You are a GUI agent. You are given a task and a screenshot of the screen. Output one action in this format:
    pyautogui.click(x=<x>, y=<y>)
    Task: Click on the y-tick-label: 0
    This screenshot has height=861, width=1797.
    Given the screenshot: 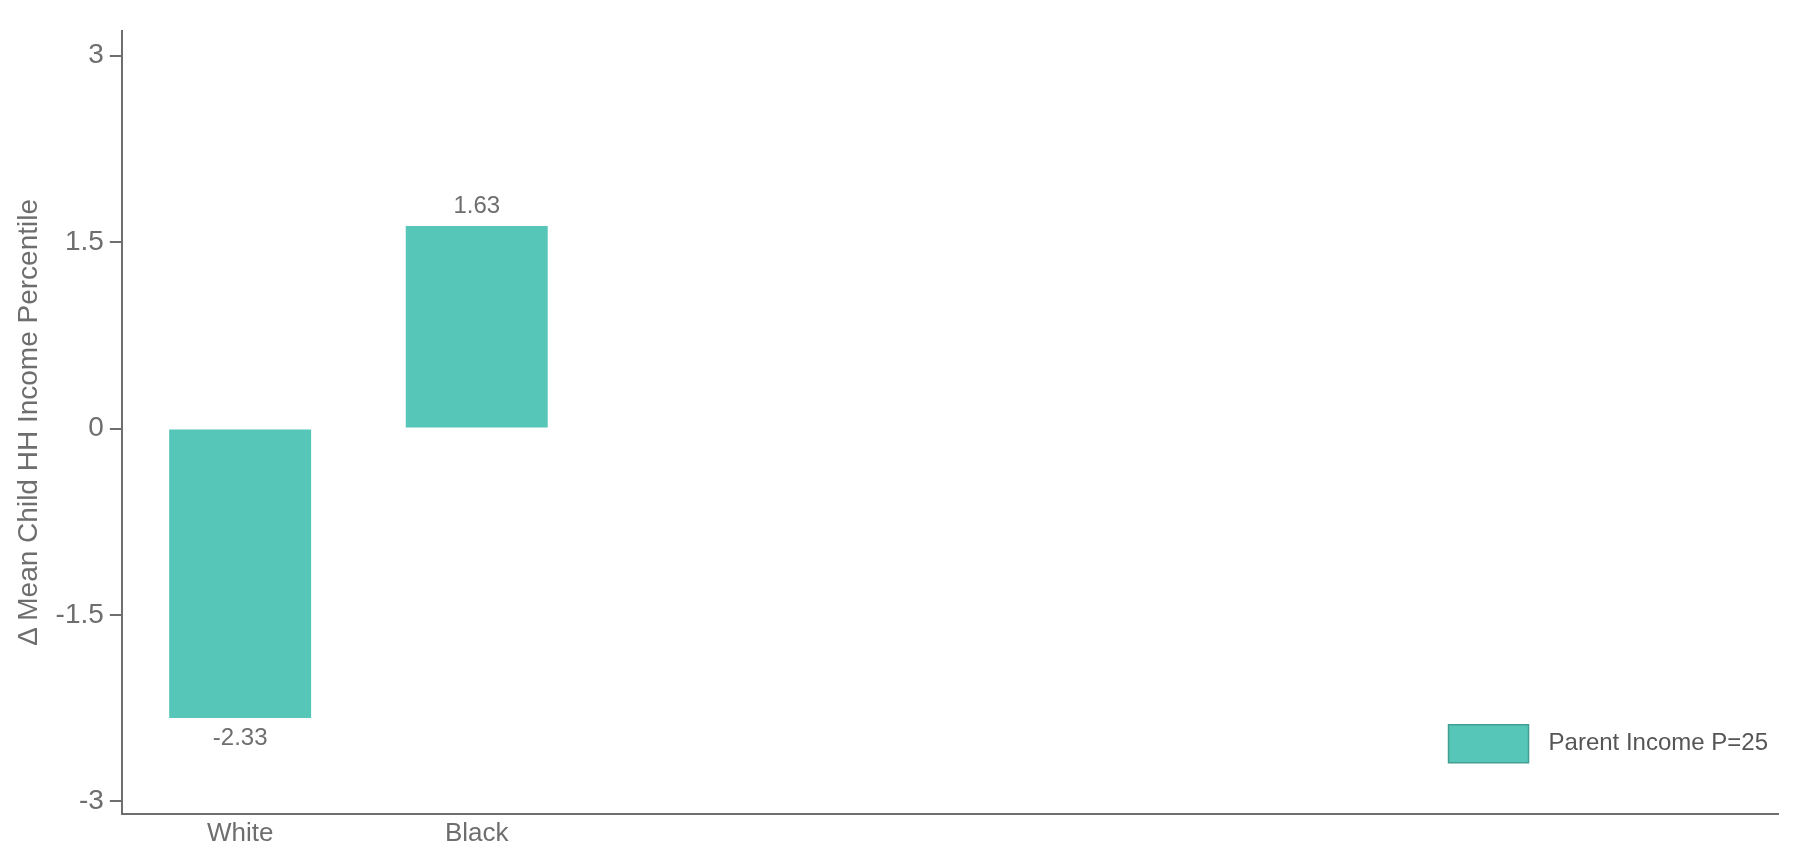 What is the action you would take?
    pyautogui.click(x=96, y=427)
    